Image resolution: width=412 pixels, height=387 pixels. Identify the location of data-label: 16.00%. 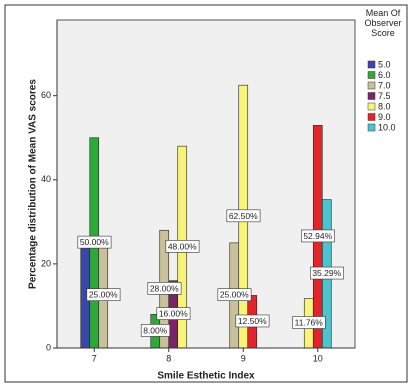
(173, 314).